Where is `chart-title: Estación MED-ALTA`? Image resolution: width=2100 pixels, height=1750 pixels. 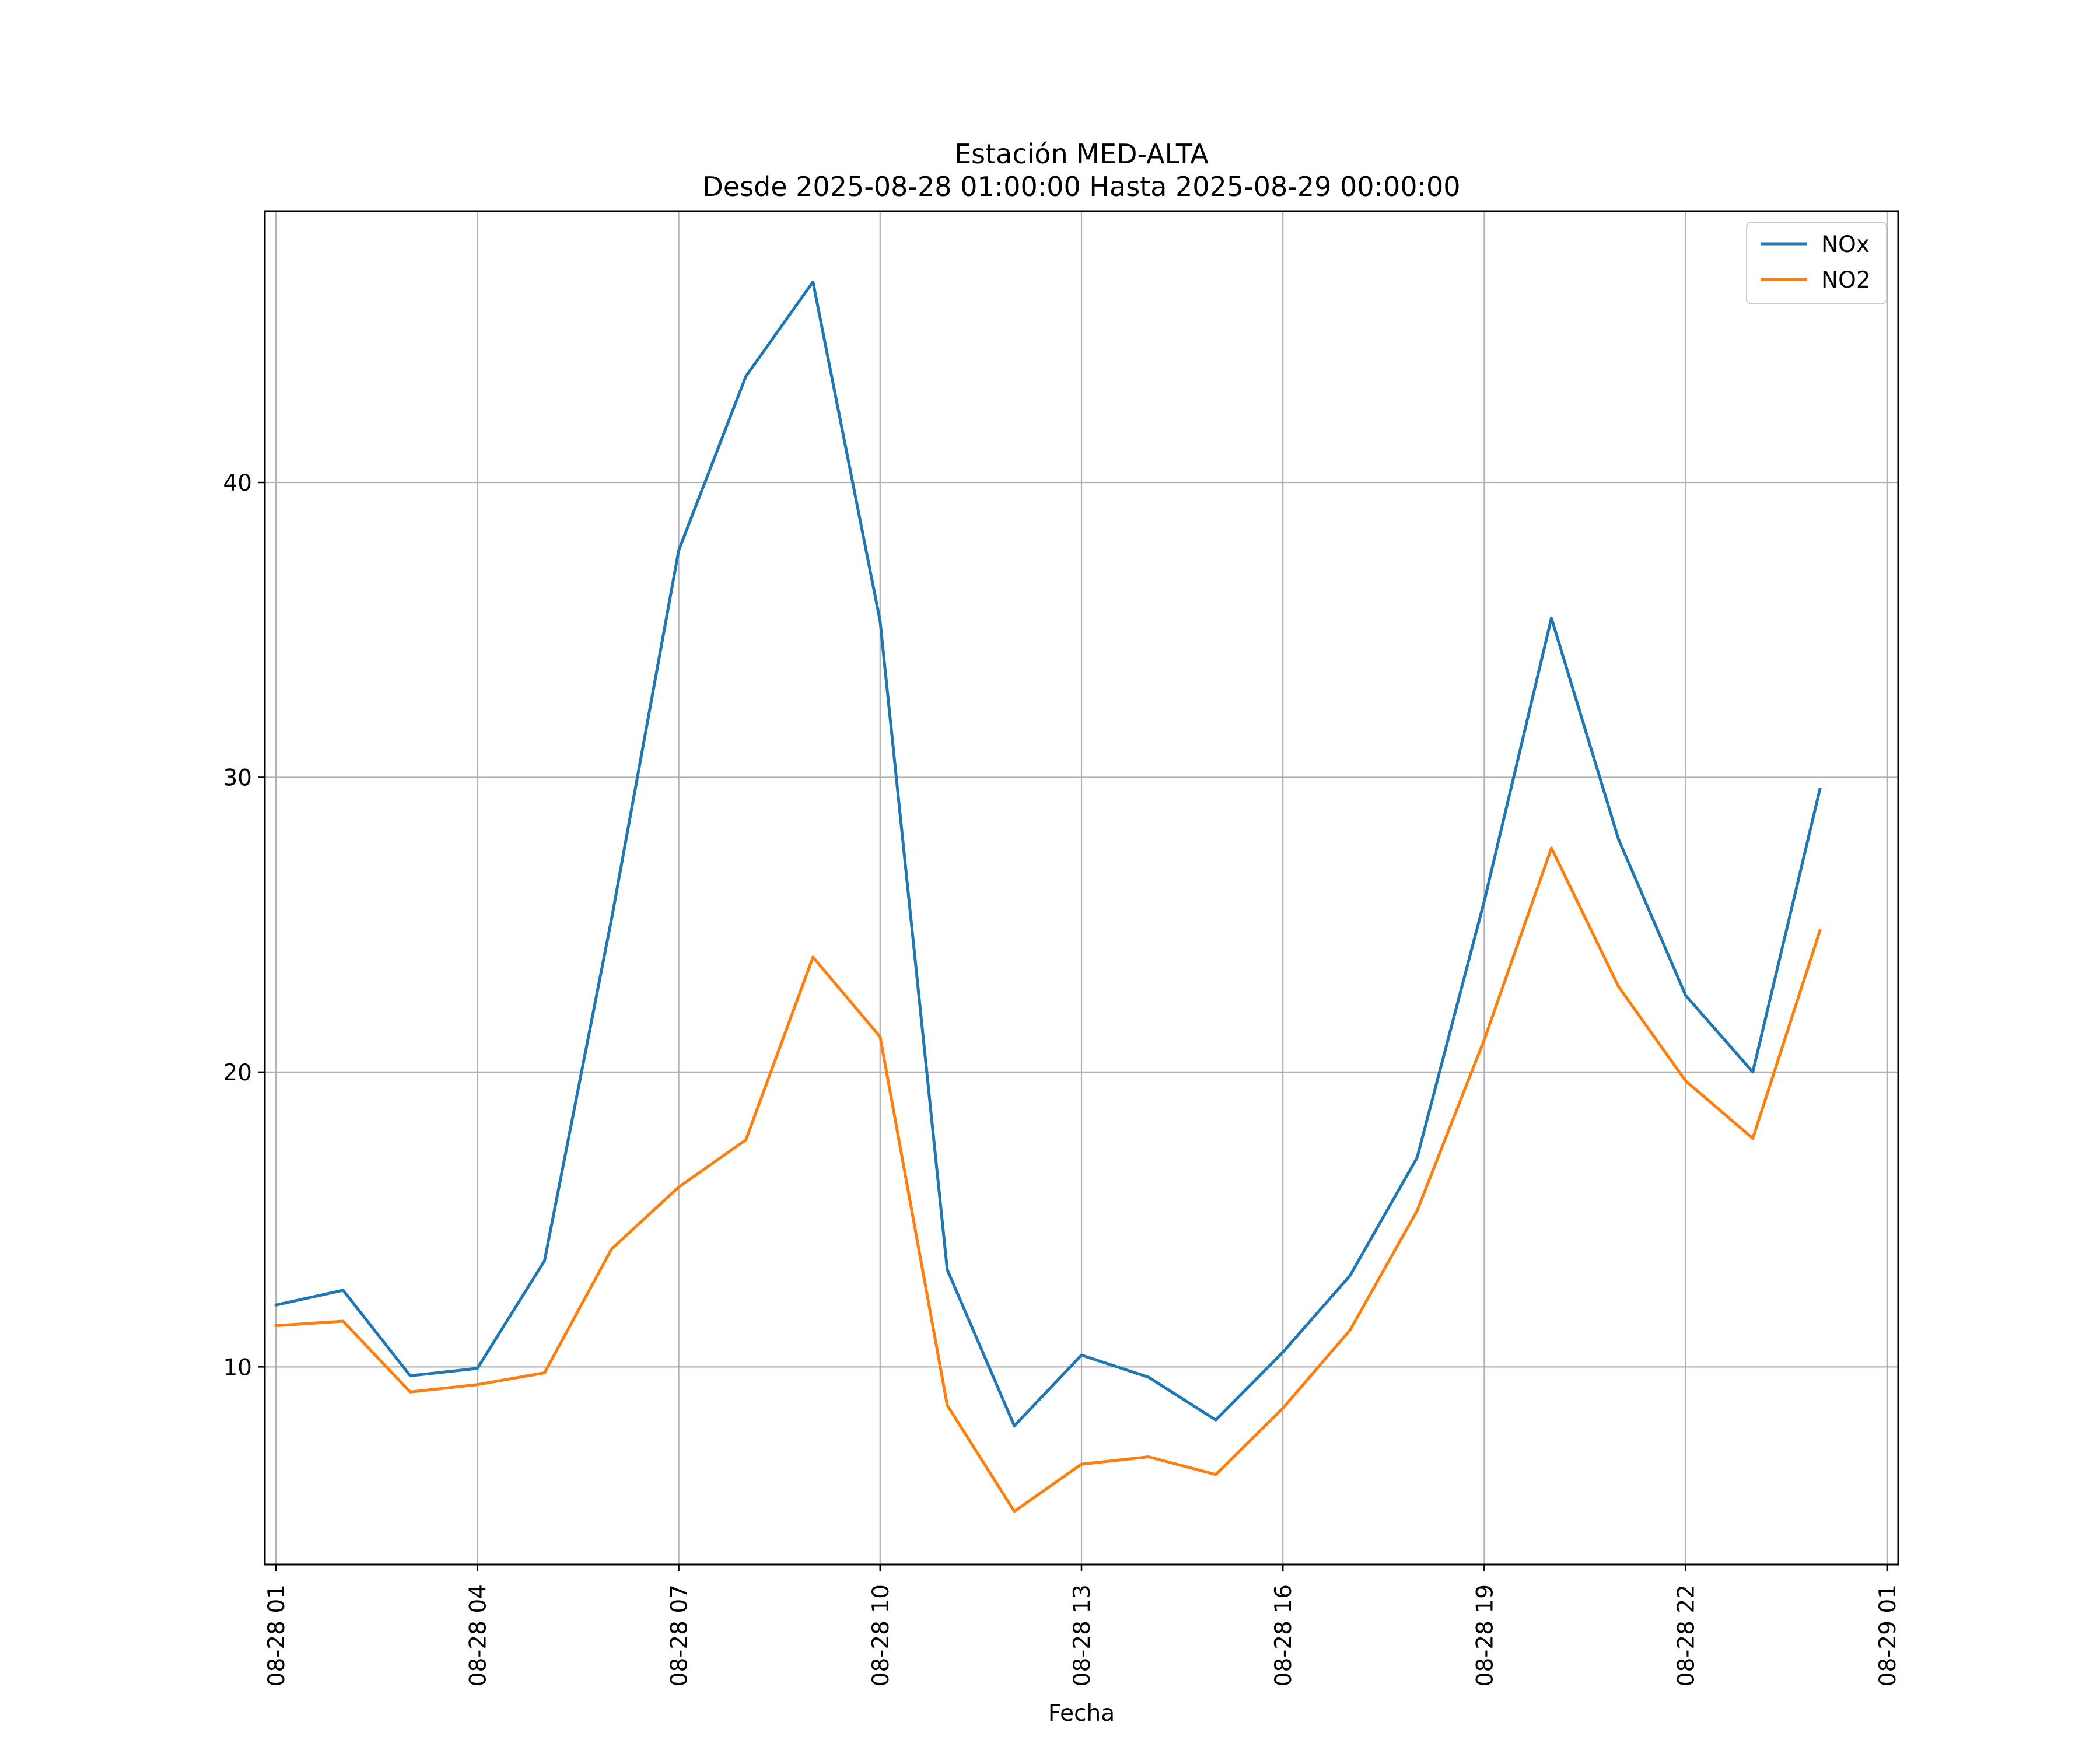 chart-title: Estación MED-ALTA is located at coordinates (1081, 154).